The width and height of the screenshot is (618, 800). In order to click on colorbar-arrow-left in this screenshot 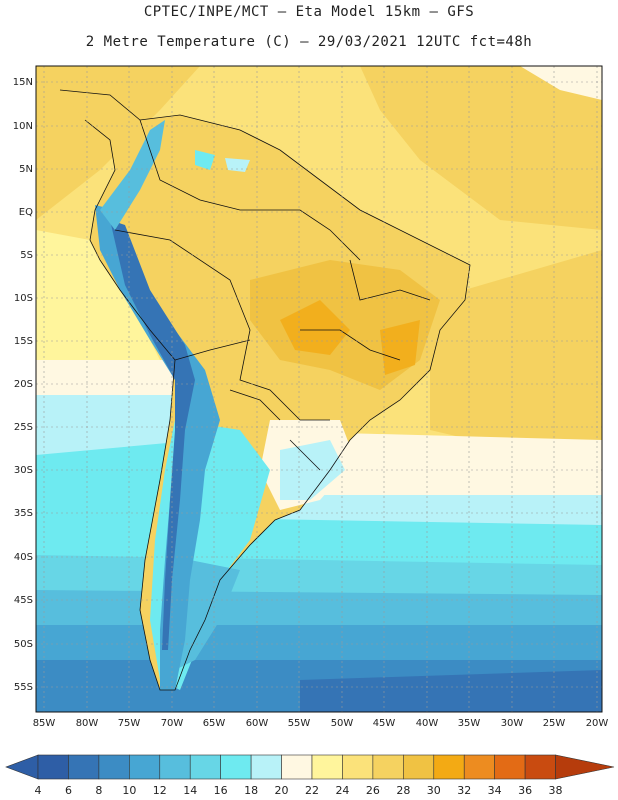, I will do `click(22, 767)`.